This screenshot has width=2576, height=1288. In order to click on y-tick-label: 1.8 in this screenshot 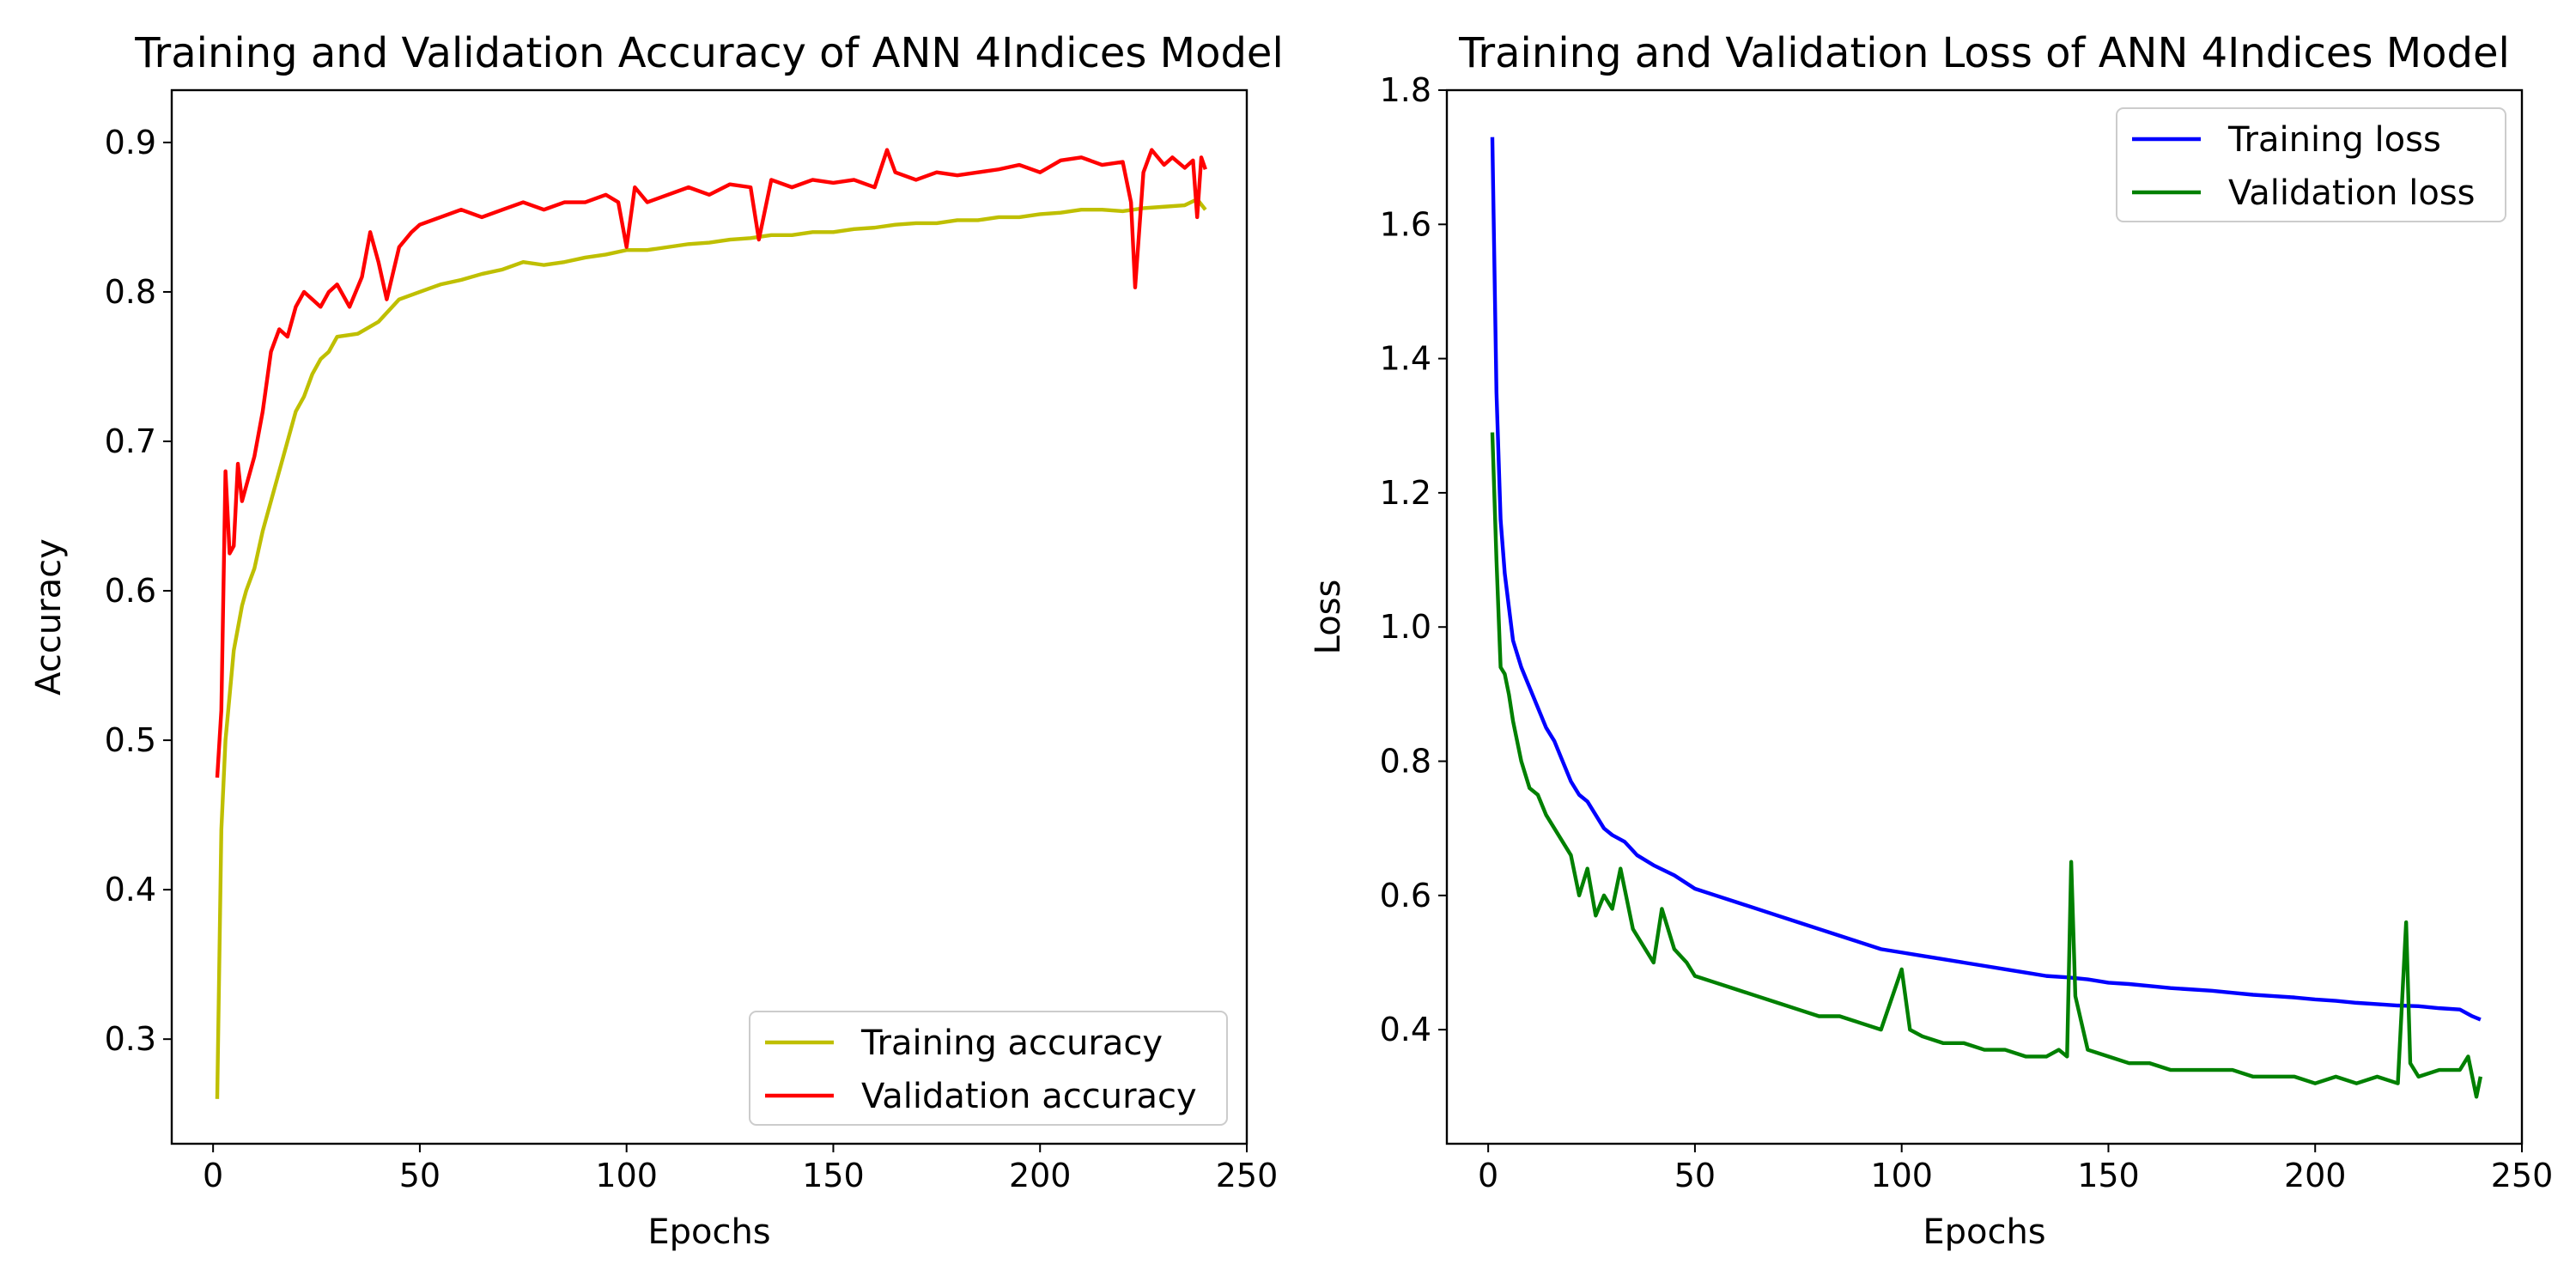, I will do `click(1405, 90)`.